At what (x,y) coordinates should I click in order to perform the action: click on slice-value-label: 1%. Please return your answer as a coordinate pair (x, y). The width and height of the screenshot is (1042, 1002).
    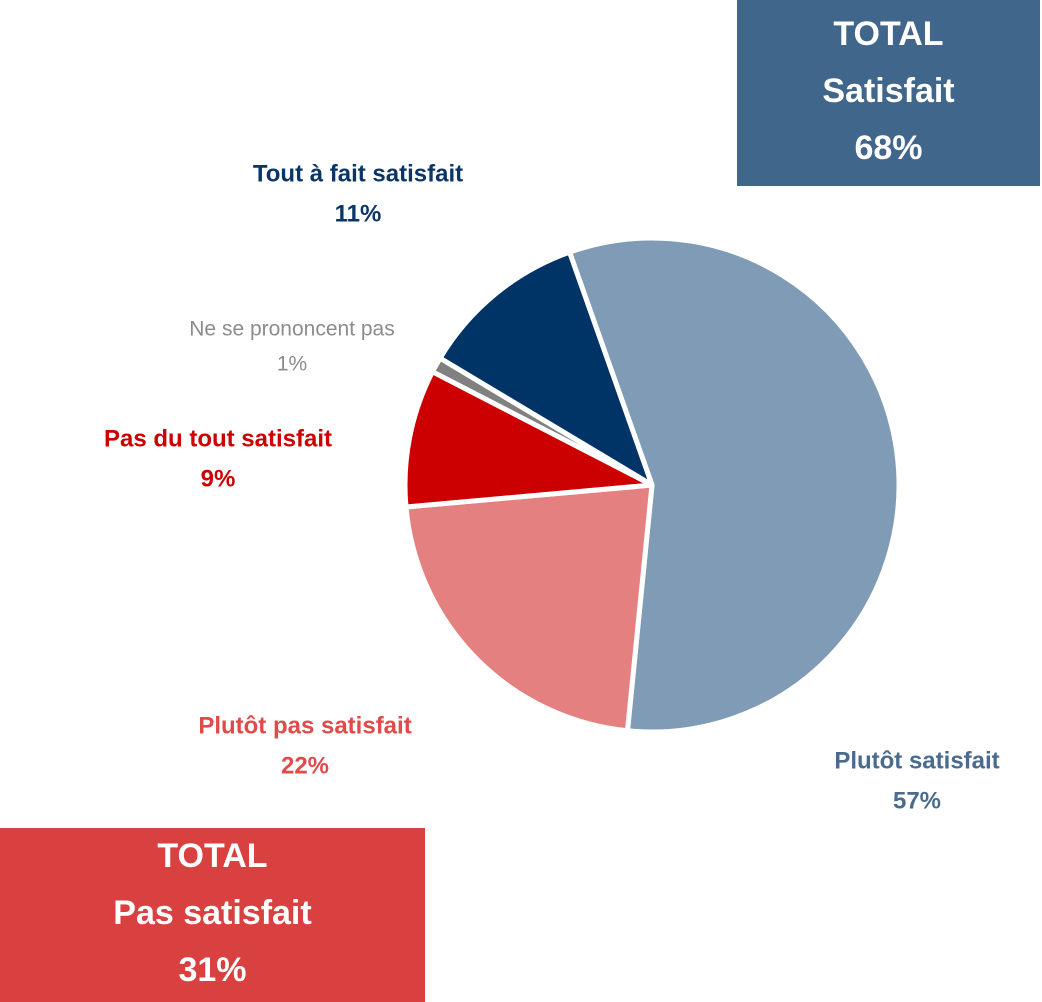
    Looking at the image, I should click on (292, 364).